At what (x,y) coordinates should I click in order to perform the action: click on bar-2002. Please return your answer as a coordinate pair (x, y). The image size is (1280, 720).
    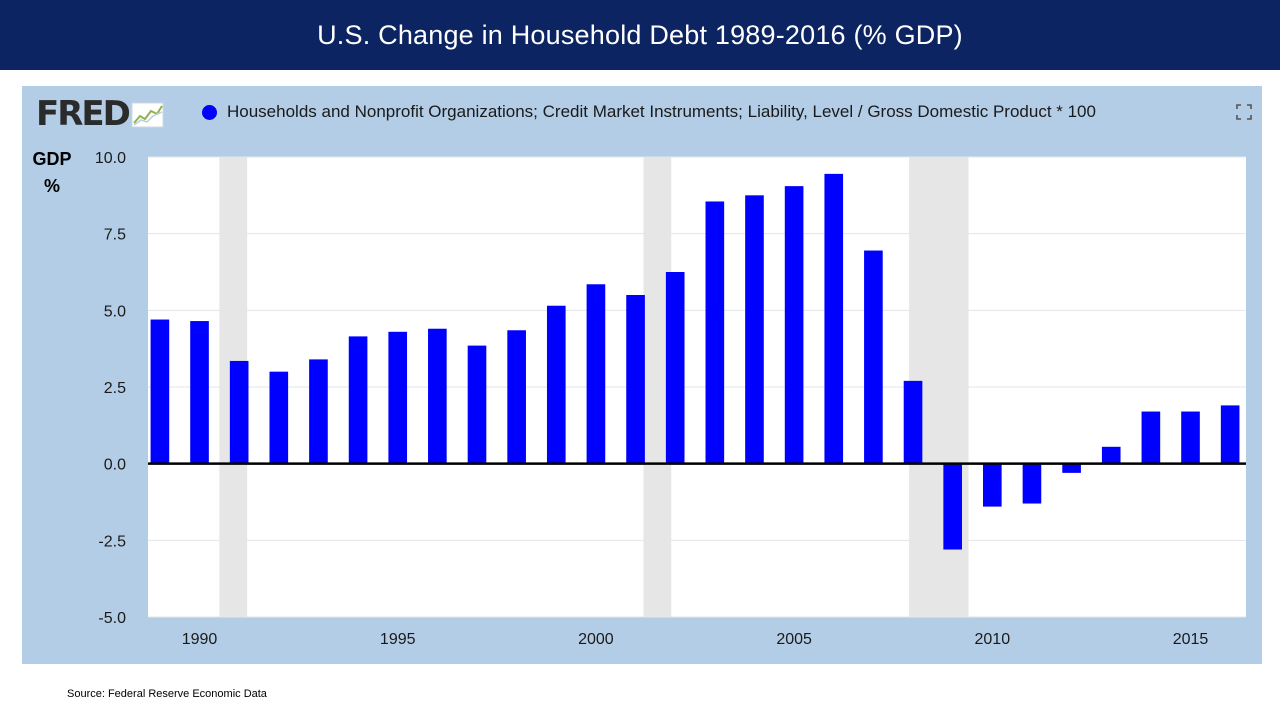
    Looking at the image, I should click on (675, 368).